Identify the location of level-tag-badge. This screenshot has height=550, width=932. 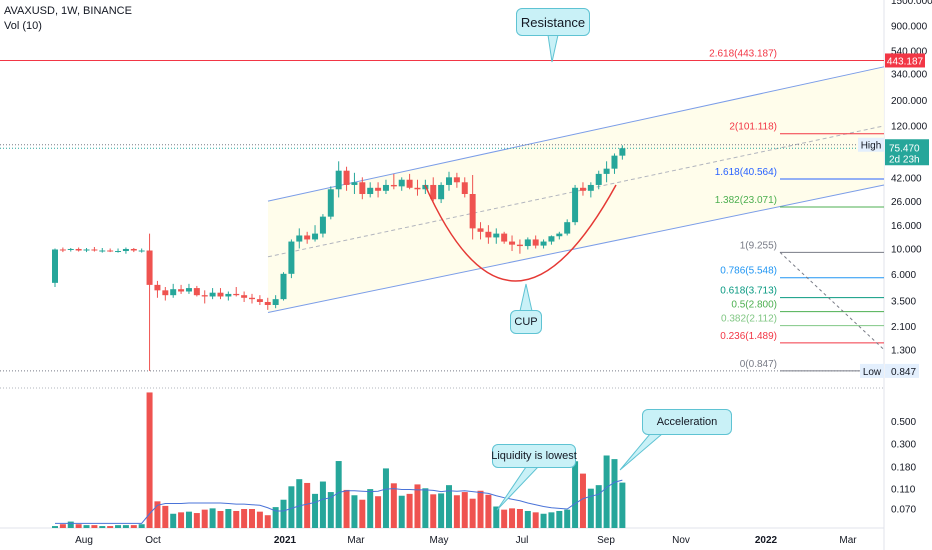
(905, 60).